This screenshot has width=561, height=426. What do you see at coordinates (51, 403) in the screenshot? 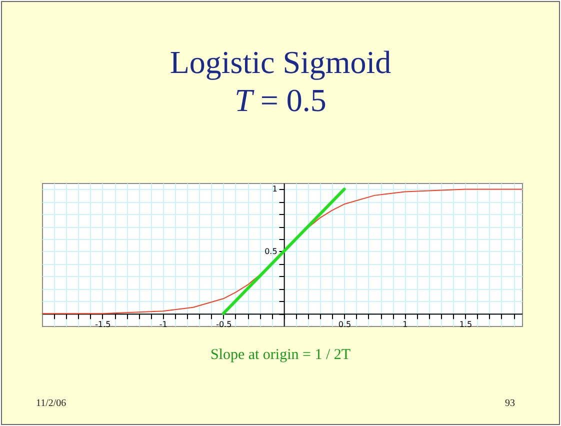
I see `text: 11/2/06` at bounding box center [51, 403].